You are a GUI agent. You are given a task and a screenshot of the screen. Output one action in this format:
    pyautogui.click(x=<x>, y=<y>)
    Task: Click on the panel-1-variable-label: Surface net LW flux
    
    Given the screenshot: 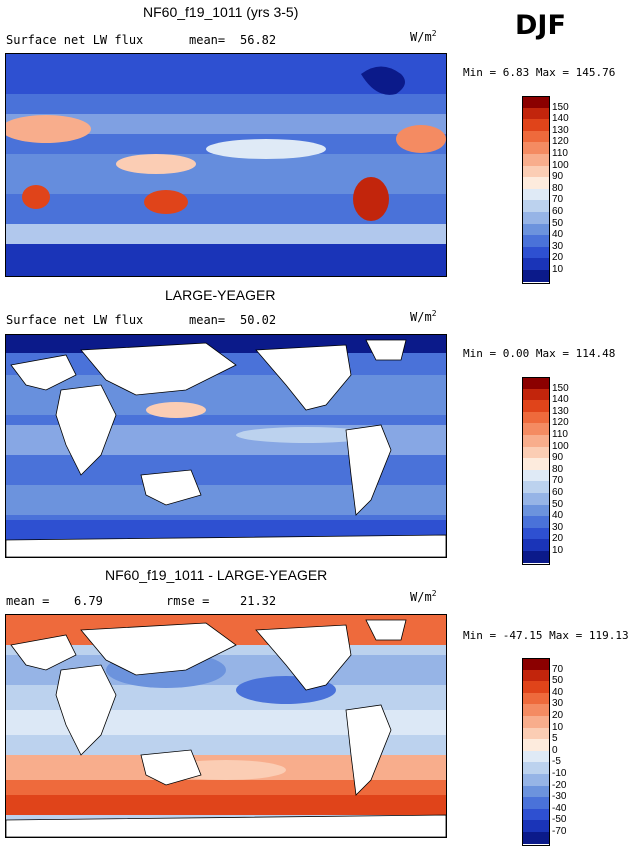 What is the action you would take?
    pyautogui.click(x=75, y=40)
    